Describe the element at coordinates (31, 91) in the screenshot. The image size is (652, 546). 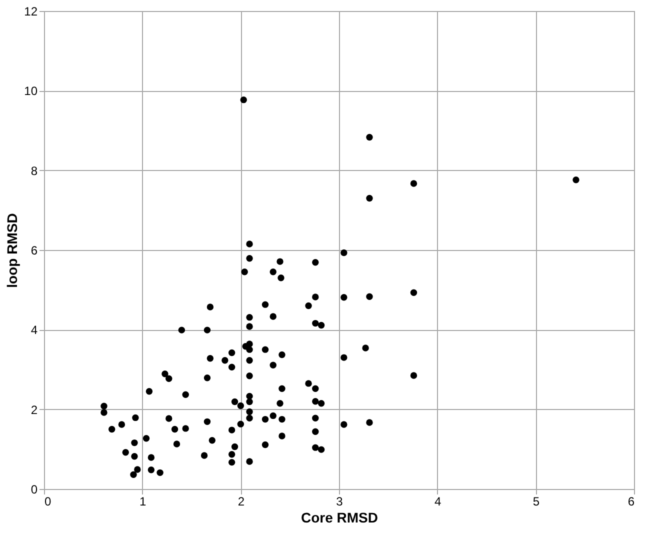
I see `y-tick-label: 10` at that location.